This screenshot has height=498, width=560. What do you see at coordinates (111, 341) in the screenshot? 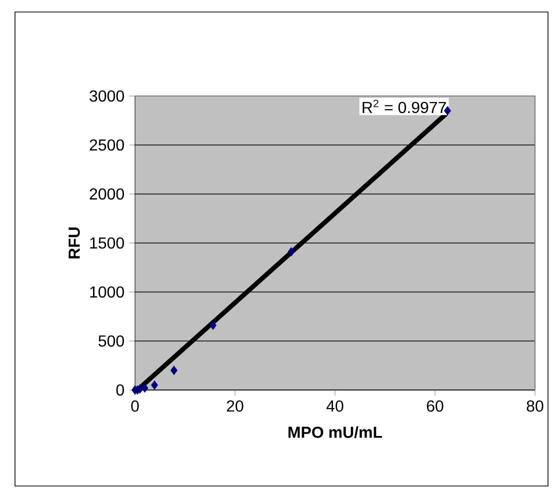
I see `y-tick-label: 500` at bounding box center [111, 341].